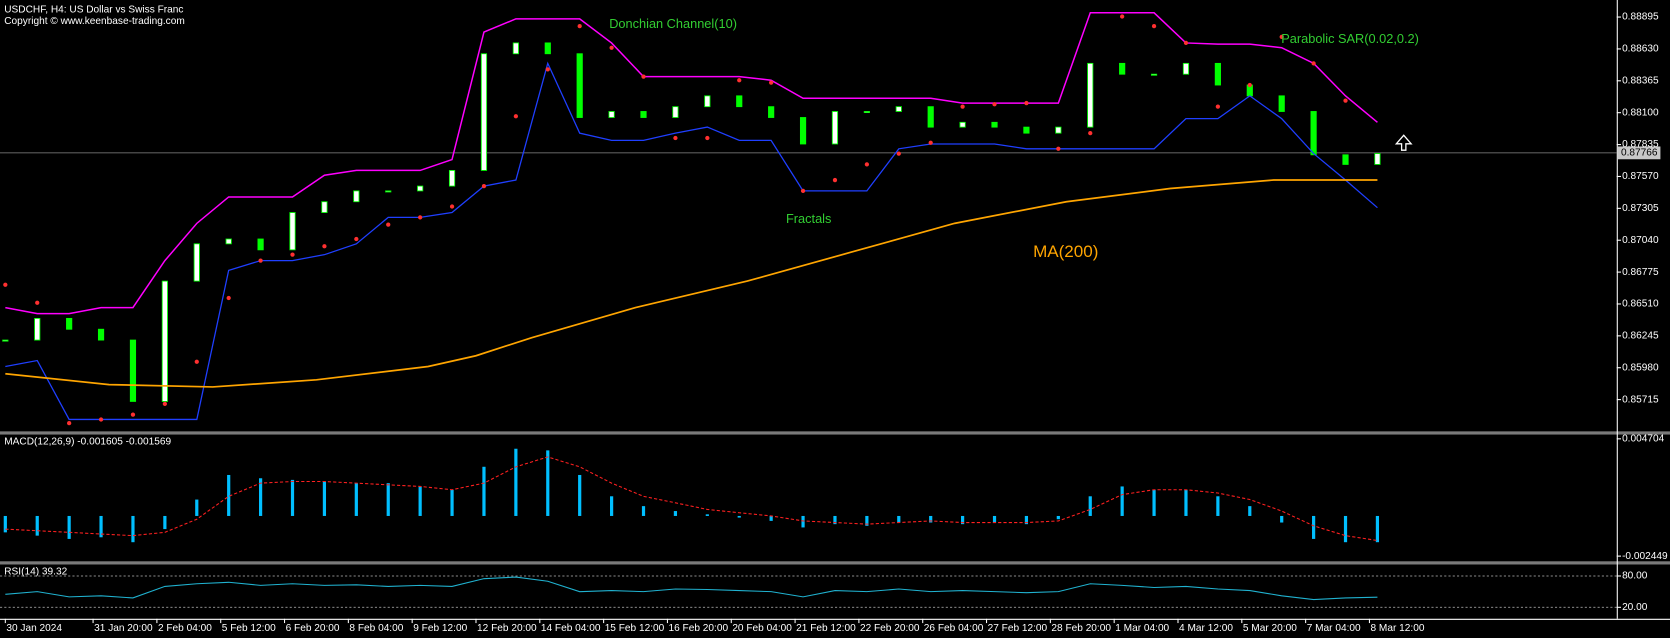 This screenshot has height=638, width=1670. Describe the element at coordinates (691, 588) in the screenshot. I see `rsi-line` at that location.